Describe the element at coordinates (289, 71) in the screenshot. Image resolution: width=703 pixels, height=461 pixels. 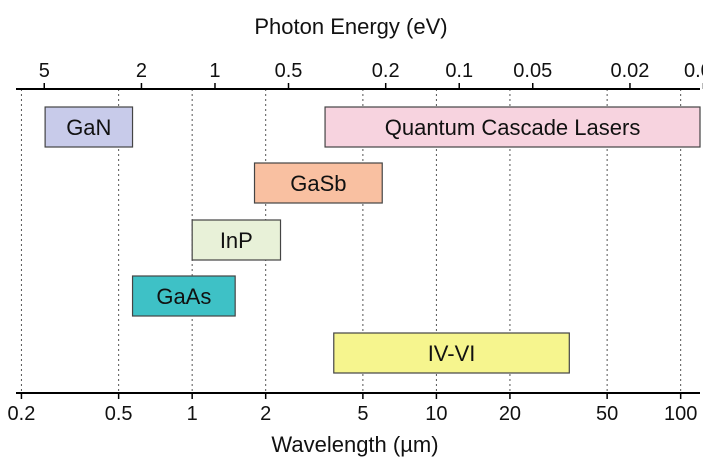
I see `top-tick-label-3: 0.5` at that location.